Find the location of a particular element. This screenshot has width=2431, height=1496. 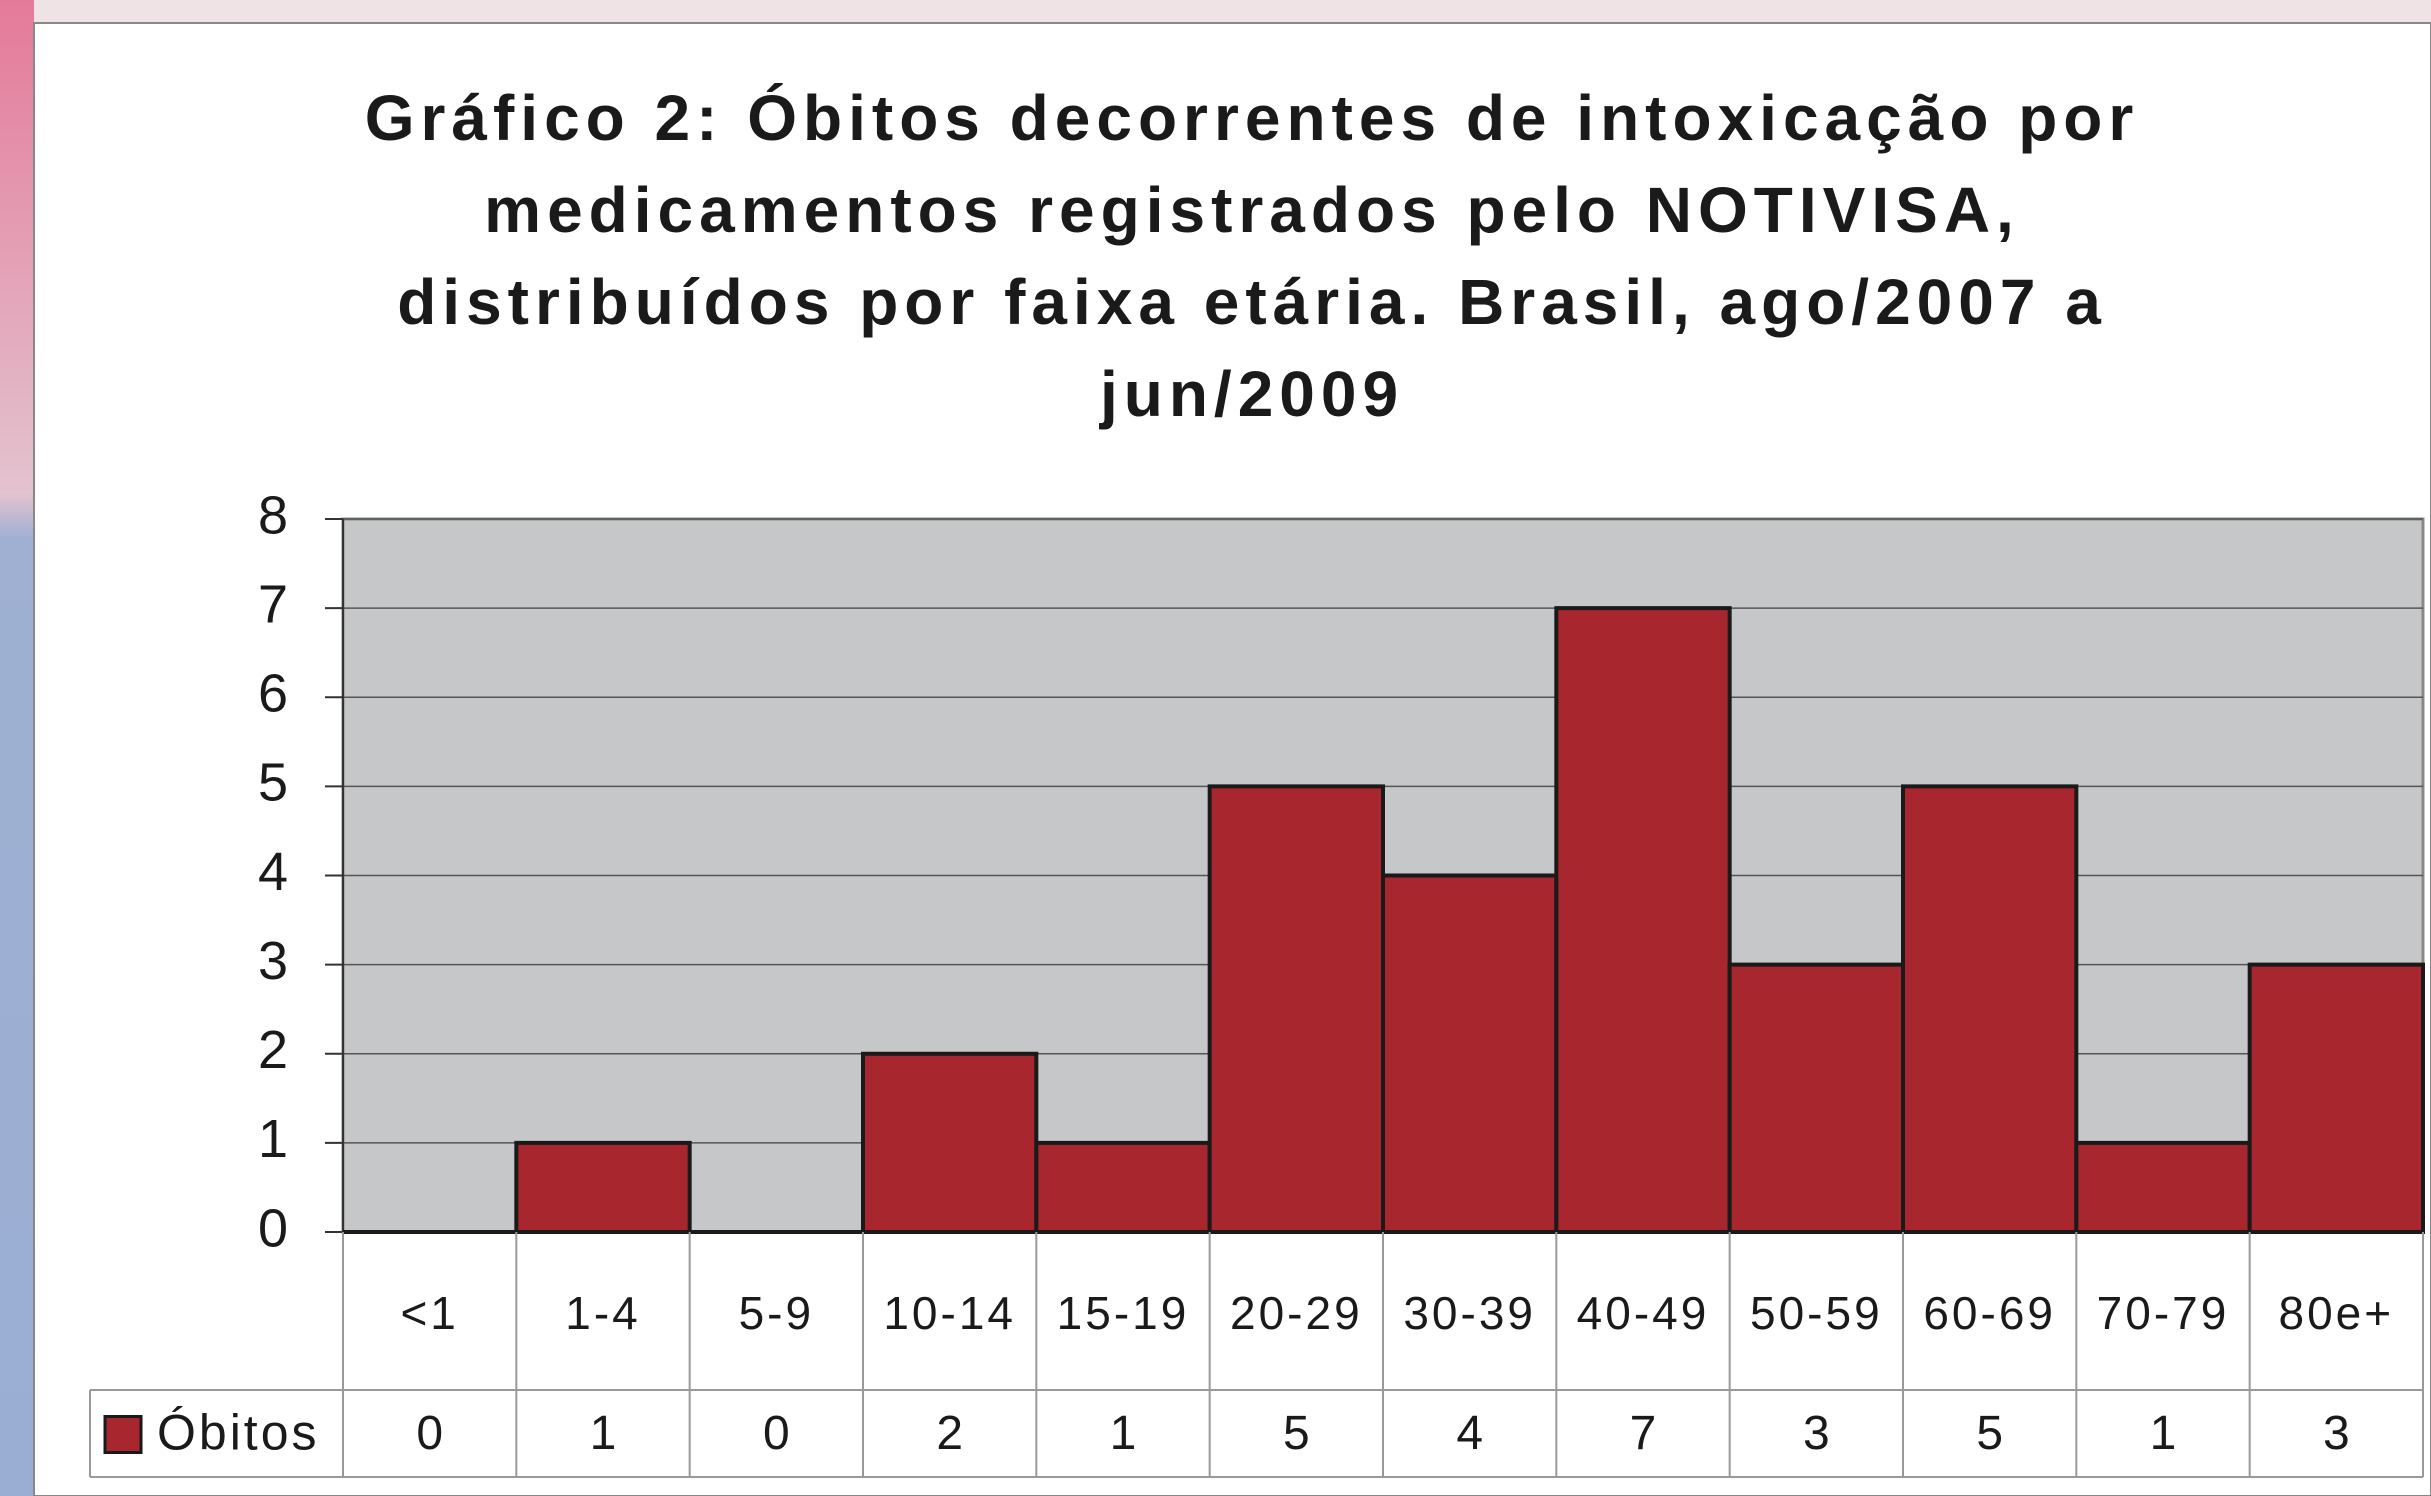

x-tick-label: 60-69 is located at coordinates (1989, 1313).